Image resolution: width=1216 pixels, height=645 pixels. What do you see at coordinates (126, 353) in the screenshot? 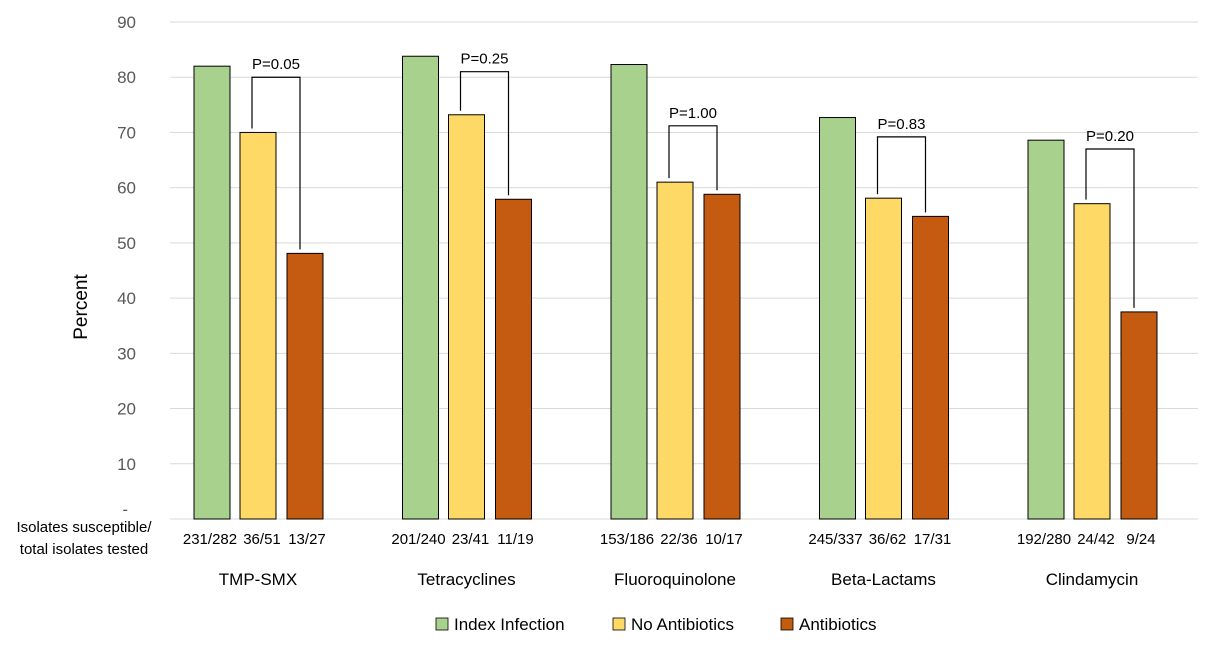
I see `y-tick-label-30: 30` at bounding box center [126, 353].